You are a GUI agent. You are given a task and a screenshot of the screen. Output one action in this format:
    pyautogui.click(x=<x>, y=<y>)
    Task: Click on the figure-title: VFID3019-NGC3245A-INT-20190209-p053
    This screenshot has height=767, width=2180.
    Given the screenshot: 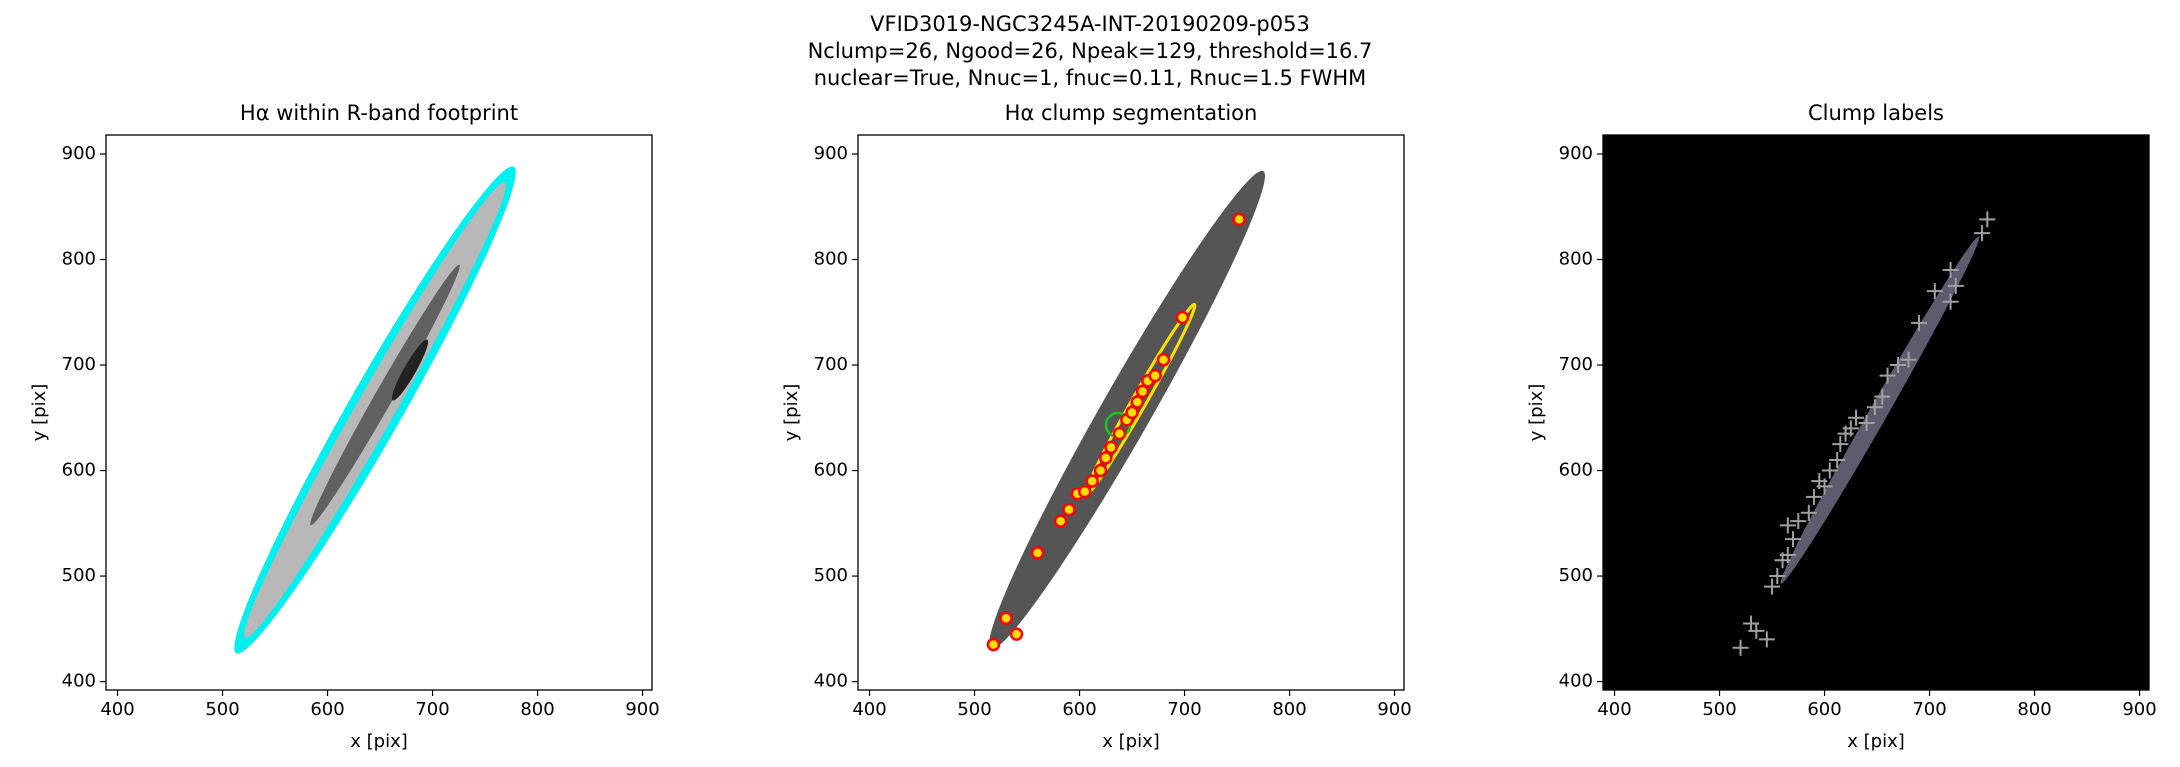 What is the action you would take?
    pyautogui.click(x=1090, y=24)
    